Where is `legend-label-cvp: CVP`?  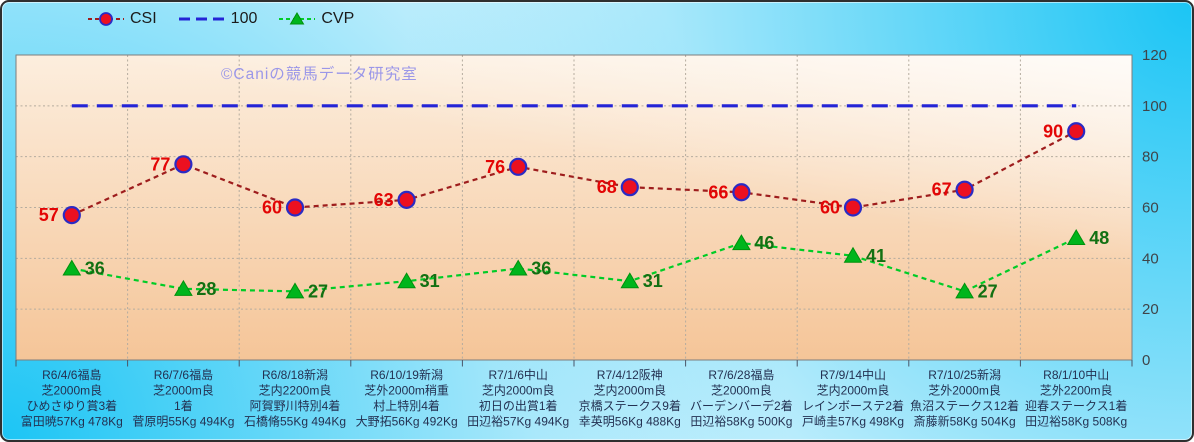 legend-label-cvp: CVP is located at coordinates (338, 18).